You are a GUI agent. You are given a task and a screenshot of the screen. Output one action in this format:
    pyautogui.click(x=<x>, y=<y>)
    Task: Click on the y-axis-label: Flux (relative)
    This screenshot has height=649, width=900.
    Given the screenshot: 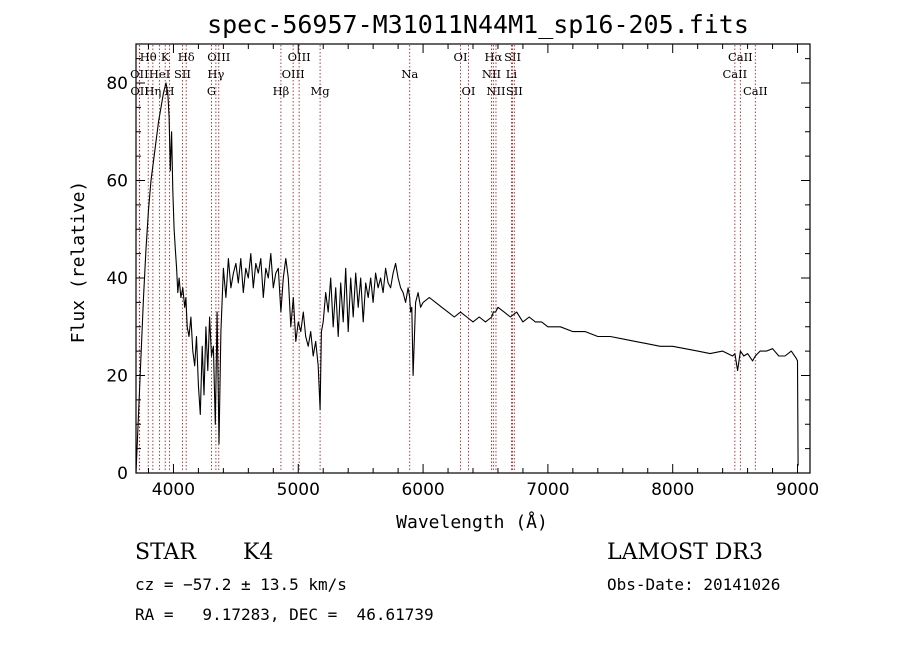 What is the action you would take?
    pyautogui.click(x=78, y=262)
    